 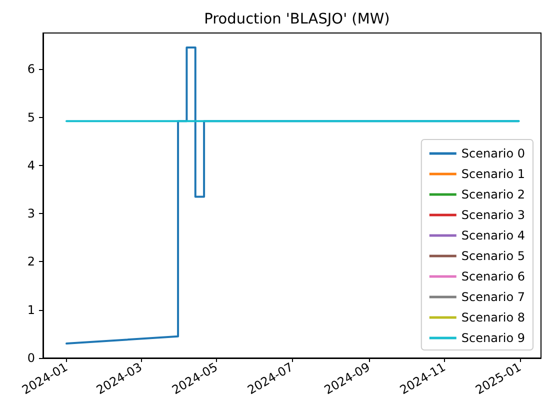 What do you see at coordinates (297, 20) in the screenshot?
I see `chart-title: Production 'BLASJO' (MW)` at bounding box center [297, 20].